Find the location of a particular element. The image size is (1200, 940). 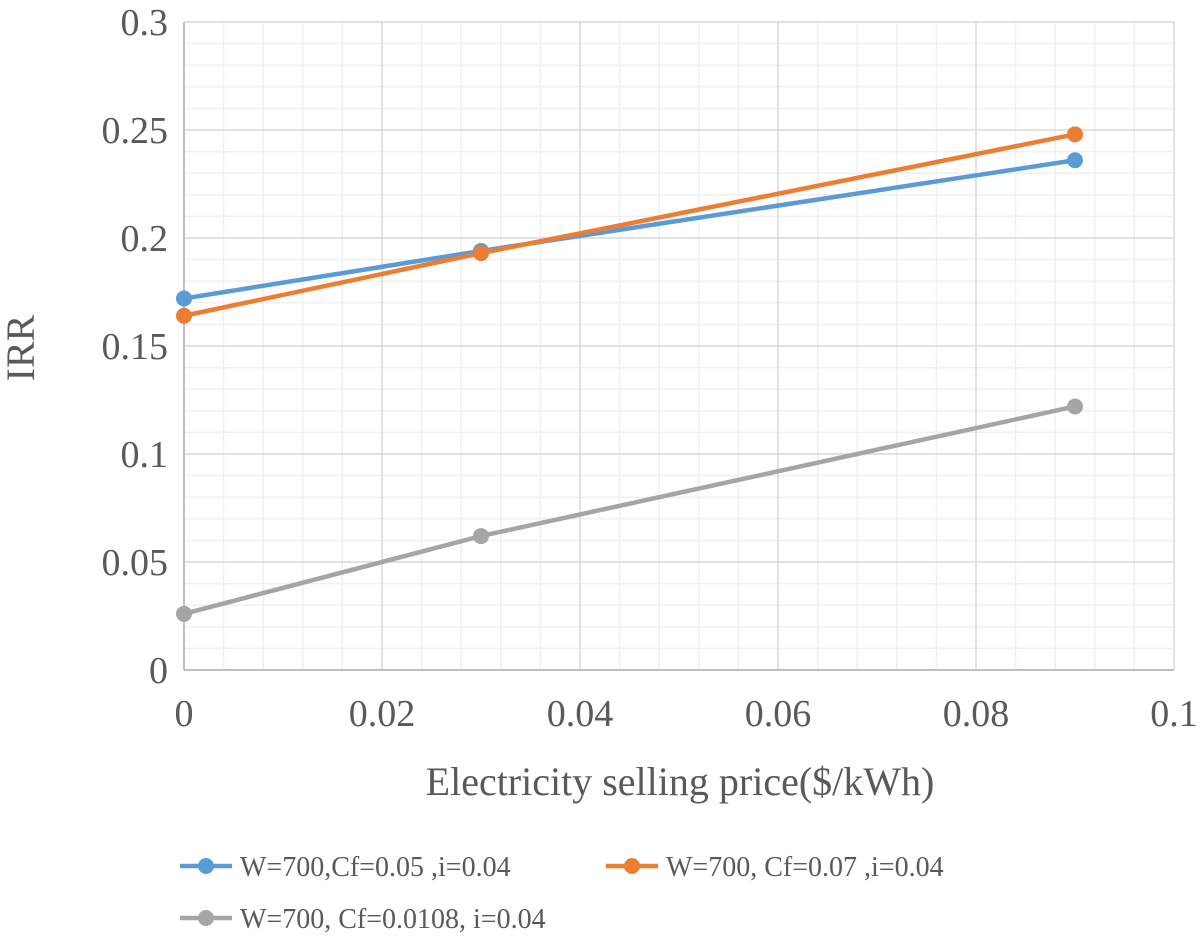

legend-item-3: W=700, Cf=0.0108, i=0.04 is located at coordinates (363, 919).